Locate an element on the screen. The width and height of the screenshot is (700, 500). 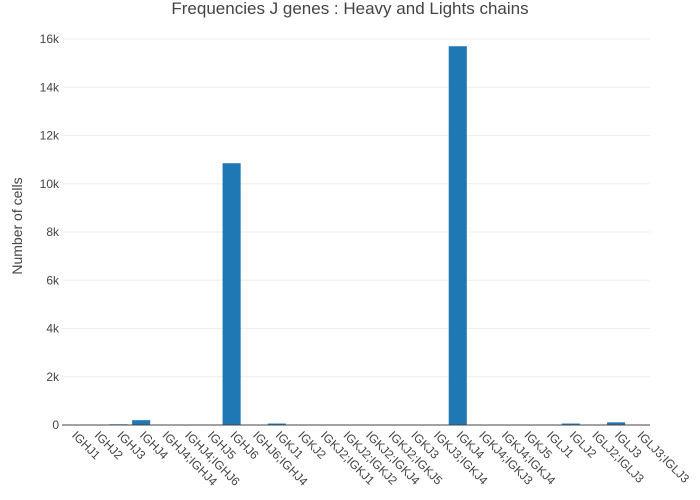
y-tick-label: 12k is located at coordinates (50, 136).